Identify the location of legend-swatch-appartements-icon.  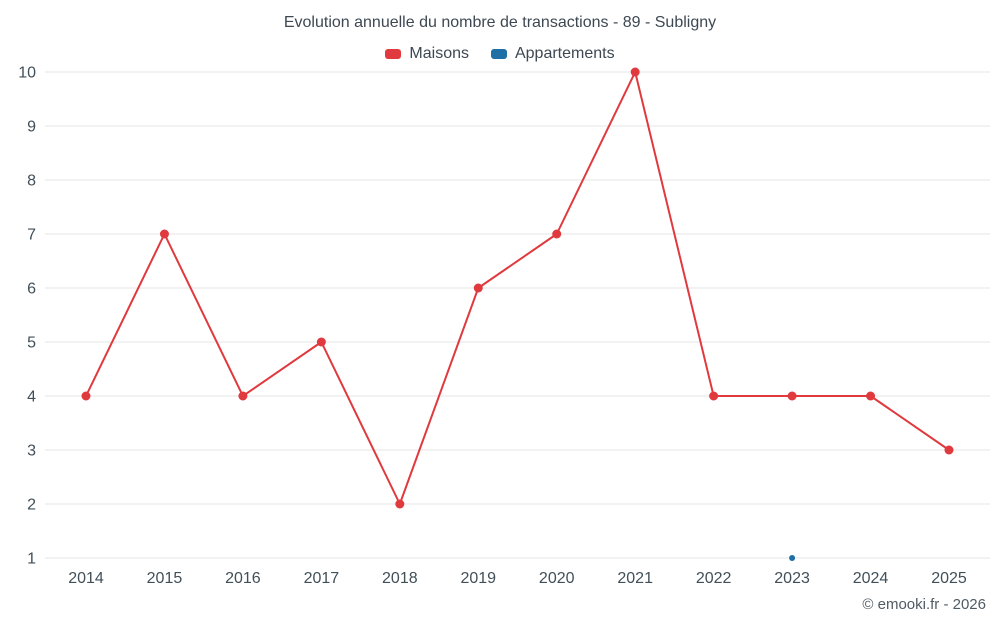
(498, 54).